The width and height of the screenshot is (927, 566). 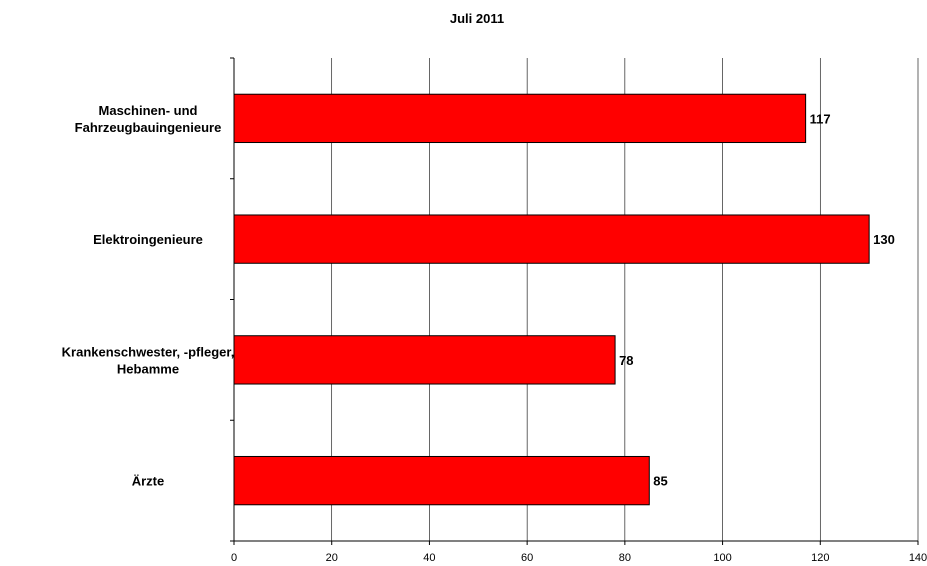 What do you see at coordinates (148, 360) in the screenshot?
I see `category-label: Krankenschwester, -pfleger, Hebamme` at bounding box center [148, 360].